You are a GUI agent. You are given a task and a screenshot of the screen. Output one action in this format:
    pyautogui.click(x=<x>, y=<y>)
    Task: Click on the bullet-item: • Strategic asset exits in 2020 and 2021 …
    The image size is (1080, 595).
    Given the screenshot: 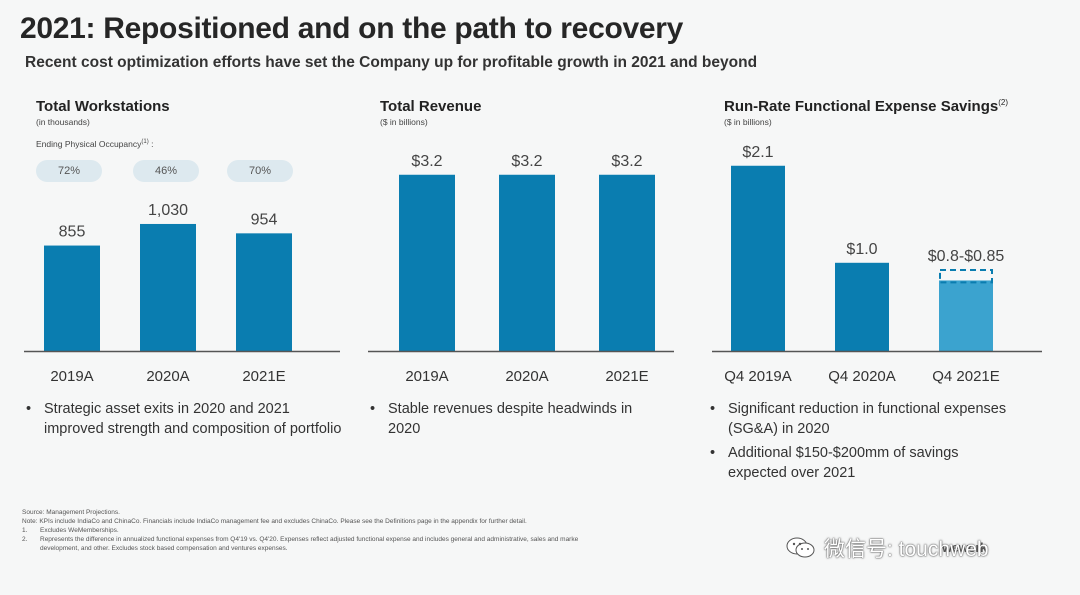 What is the action you would take?
    pyautogui.click(x=184, y=419)
    